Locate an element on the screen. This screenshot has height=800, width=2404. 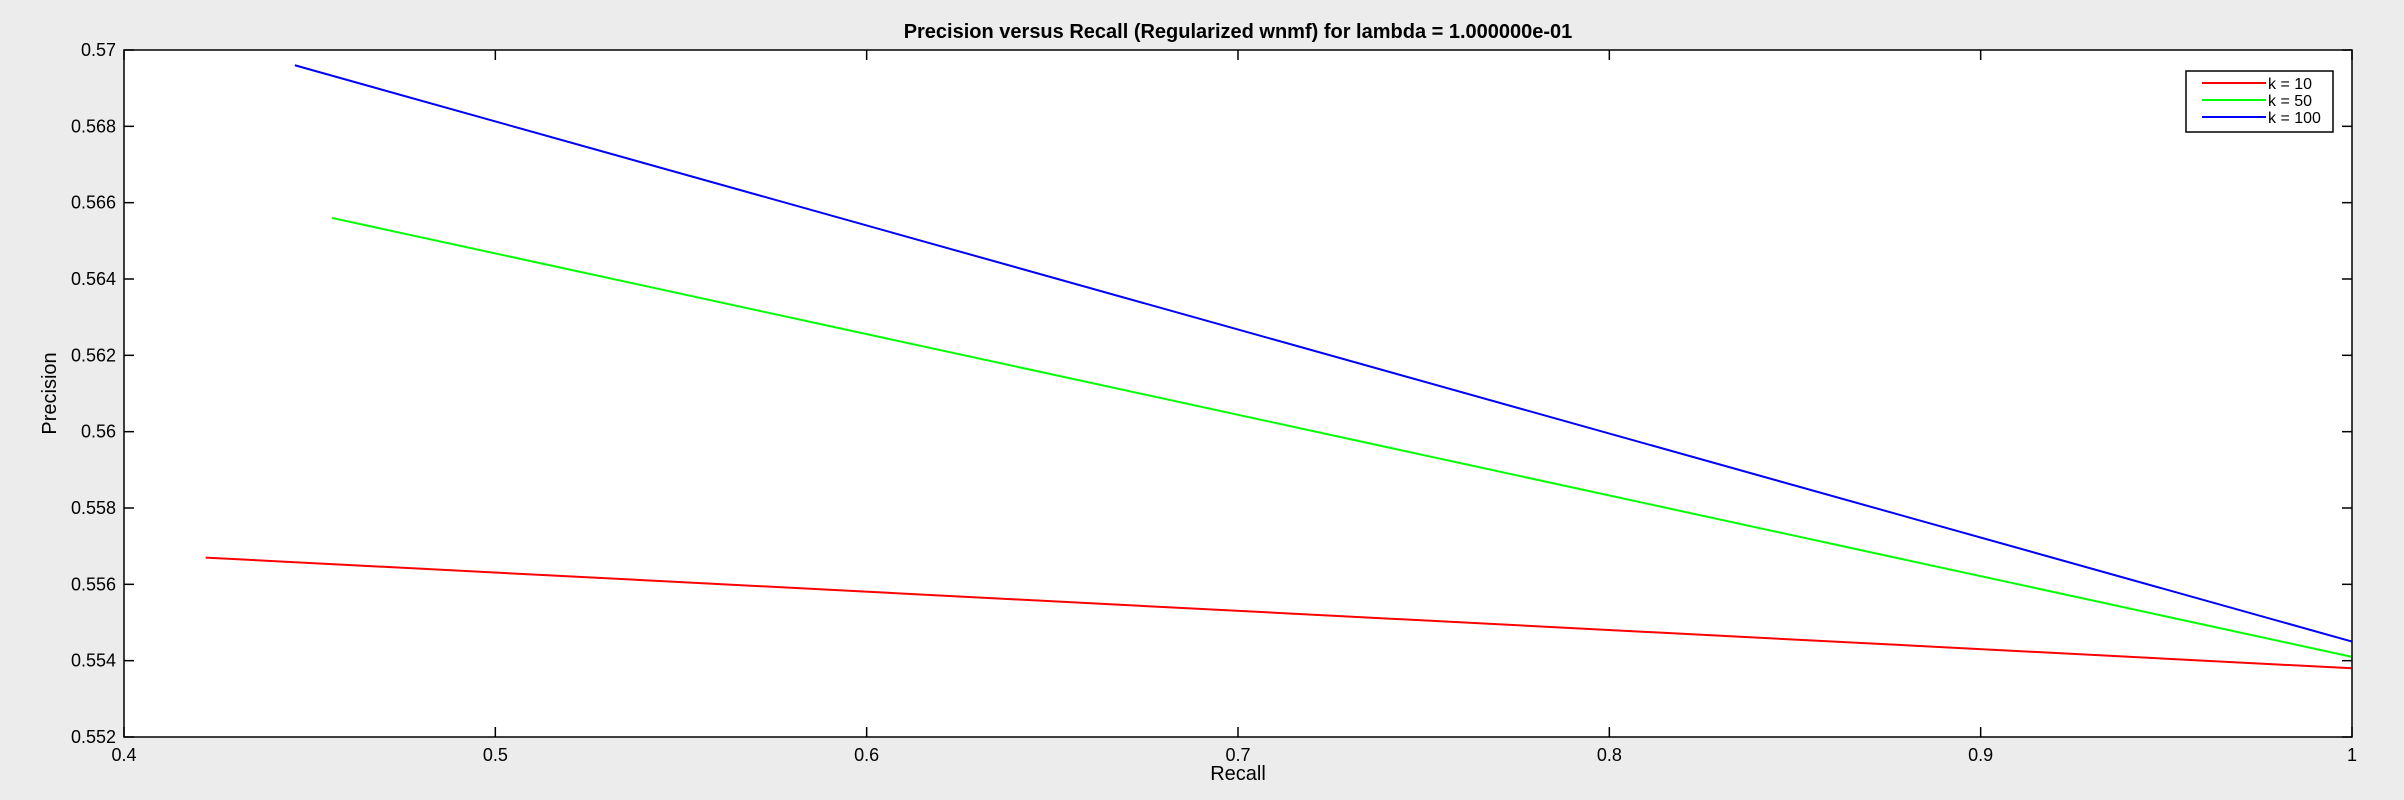
x-tick-label: 0.9 is located at coordinates (1980, 755).